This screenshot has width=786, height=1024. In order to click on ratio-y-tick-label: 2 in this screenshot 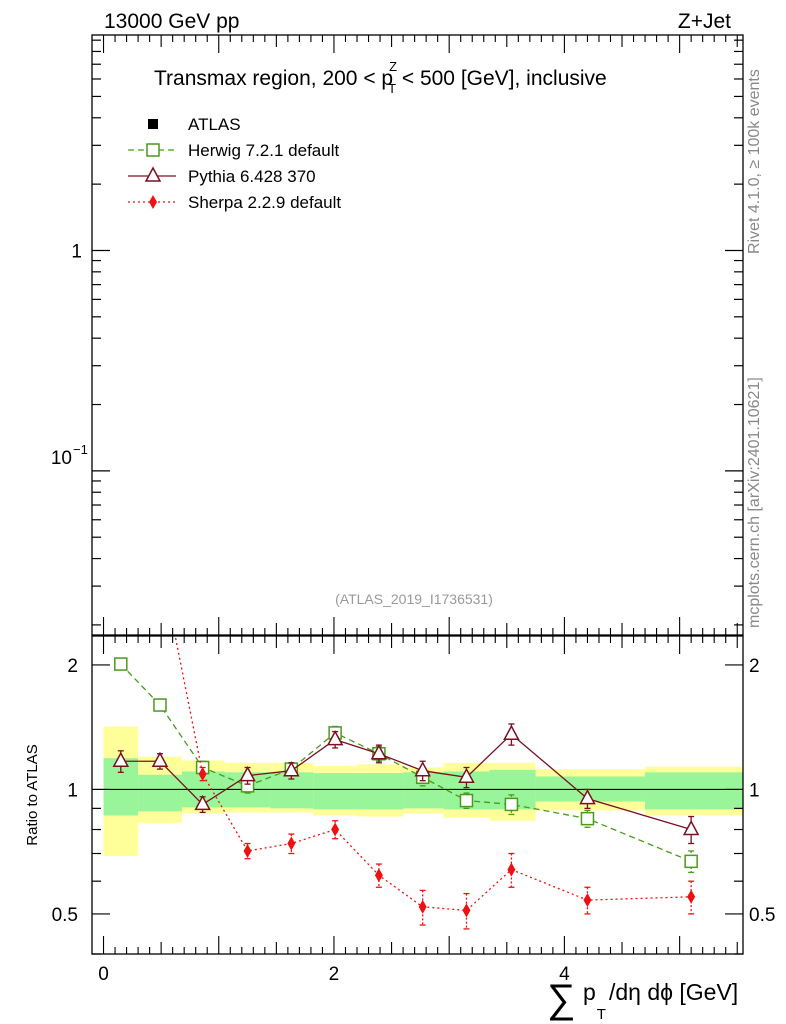, I will do `click(72, 666)`.